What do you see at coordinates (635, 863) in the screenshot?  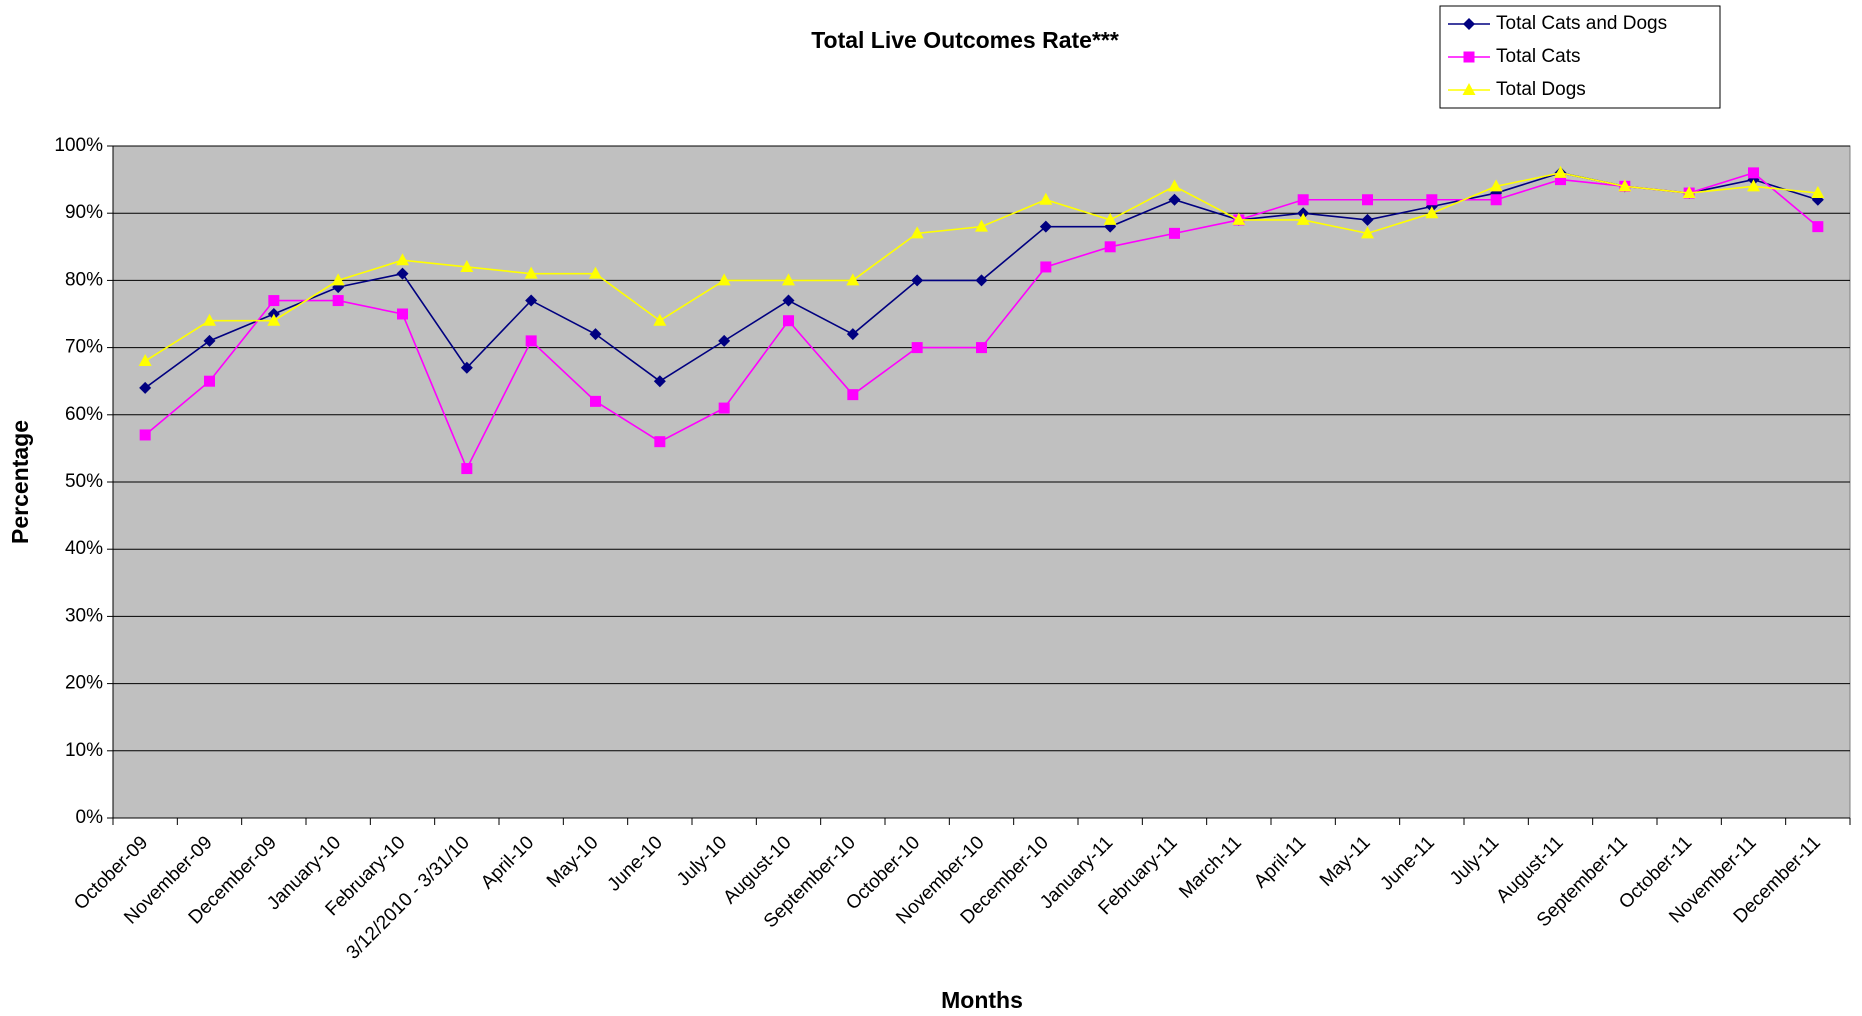 I see `x-tick-label: June-10` at bounding box center [635, 863].